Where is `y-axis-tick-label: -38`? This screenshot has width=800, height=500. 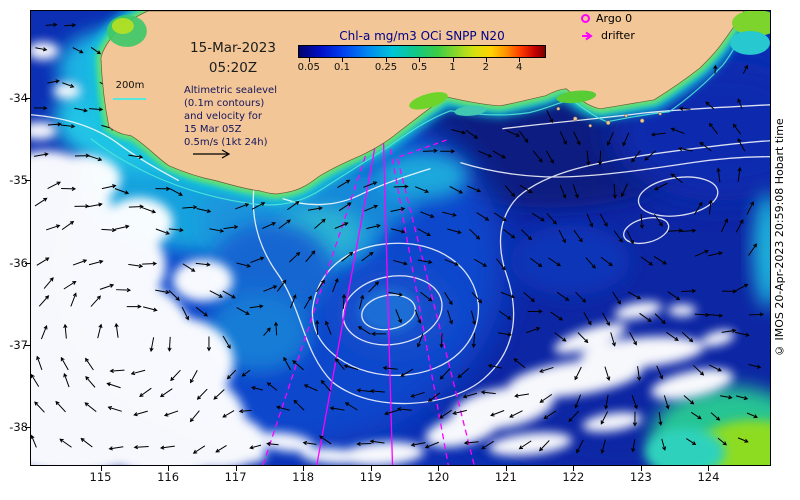
y-axis-tick-label: -38 is located at coordinates (18, 427).